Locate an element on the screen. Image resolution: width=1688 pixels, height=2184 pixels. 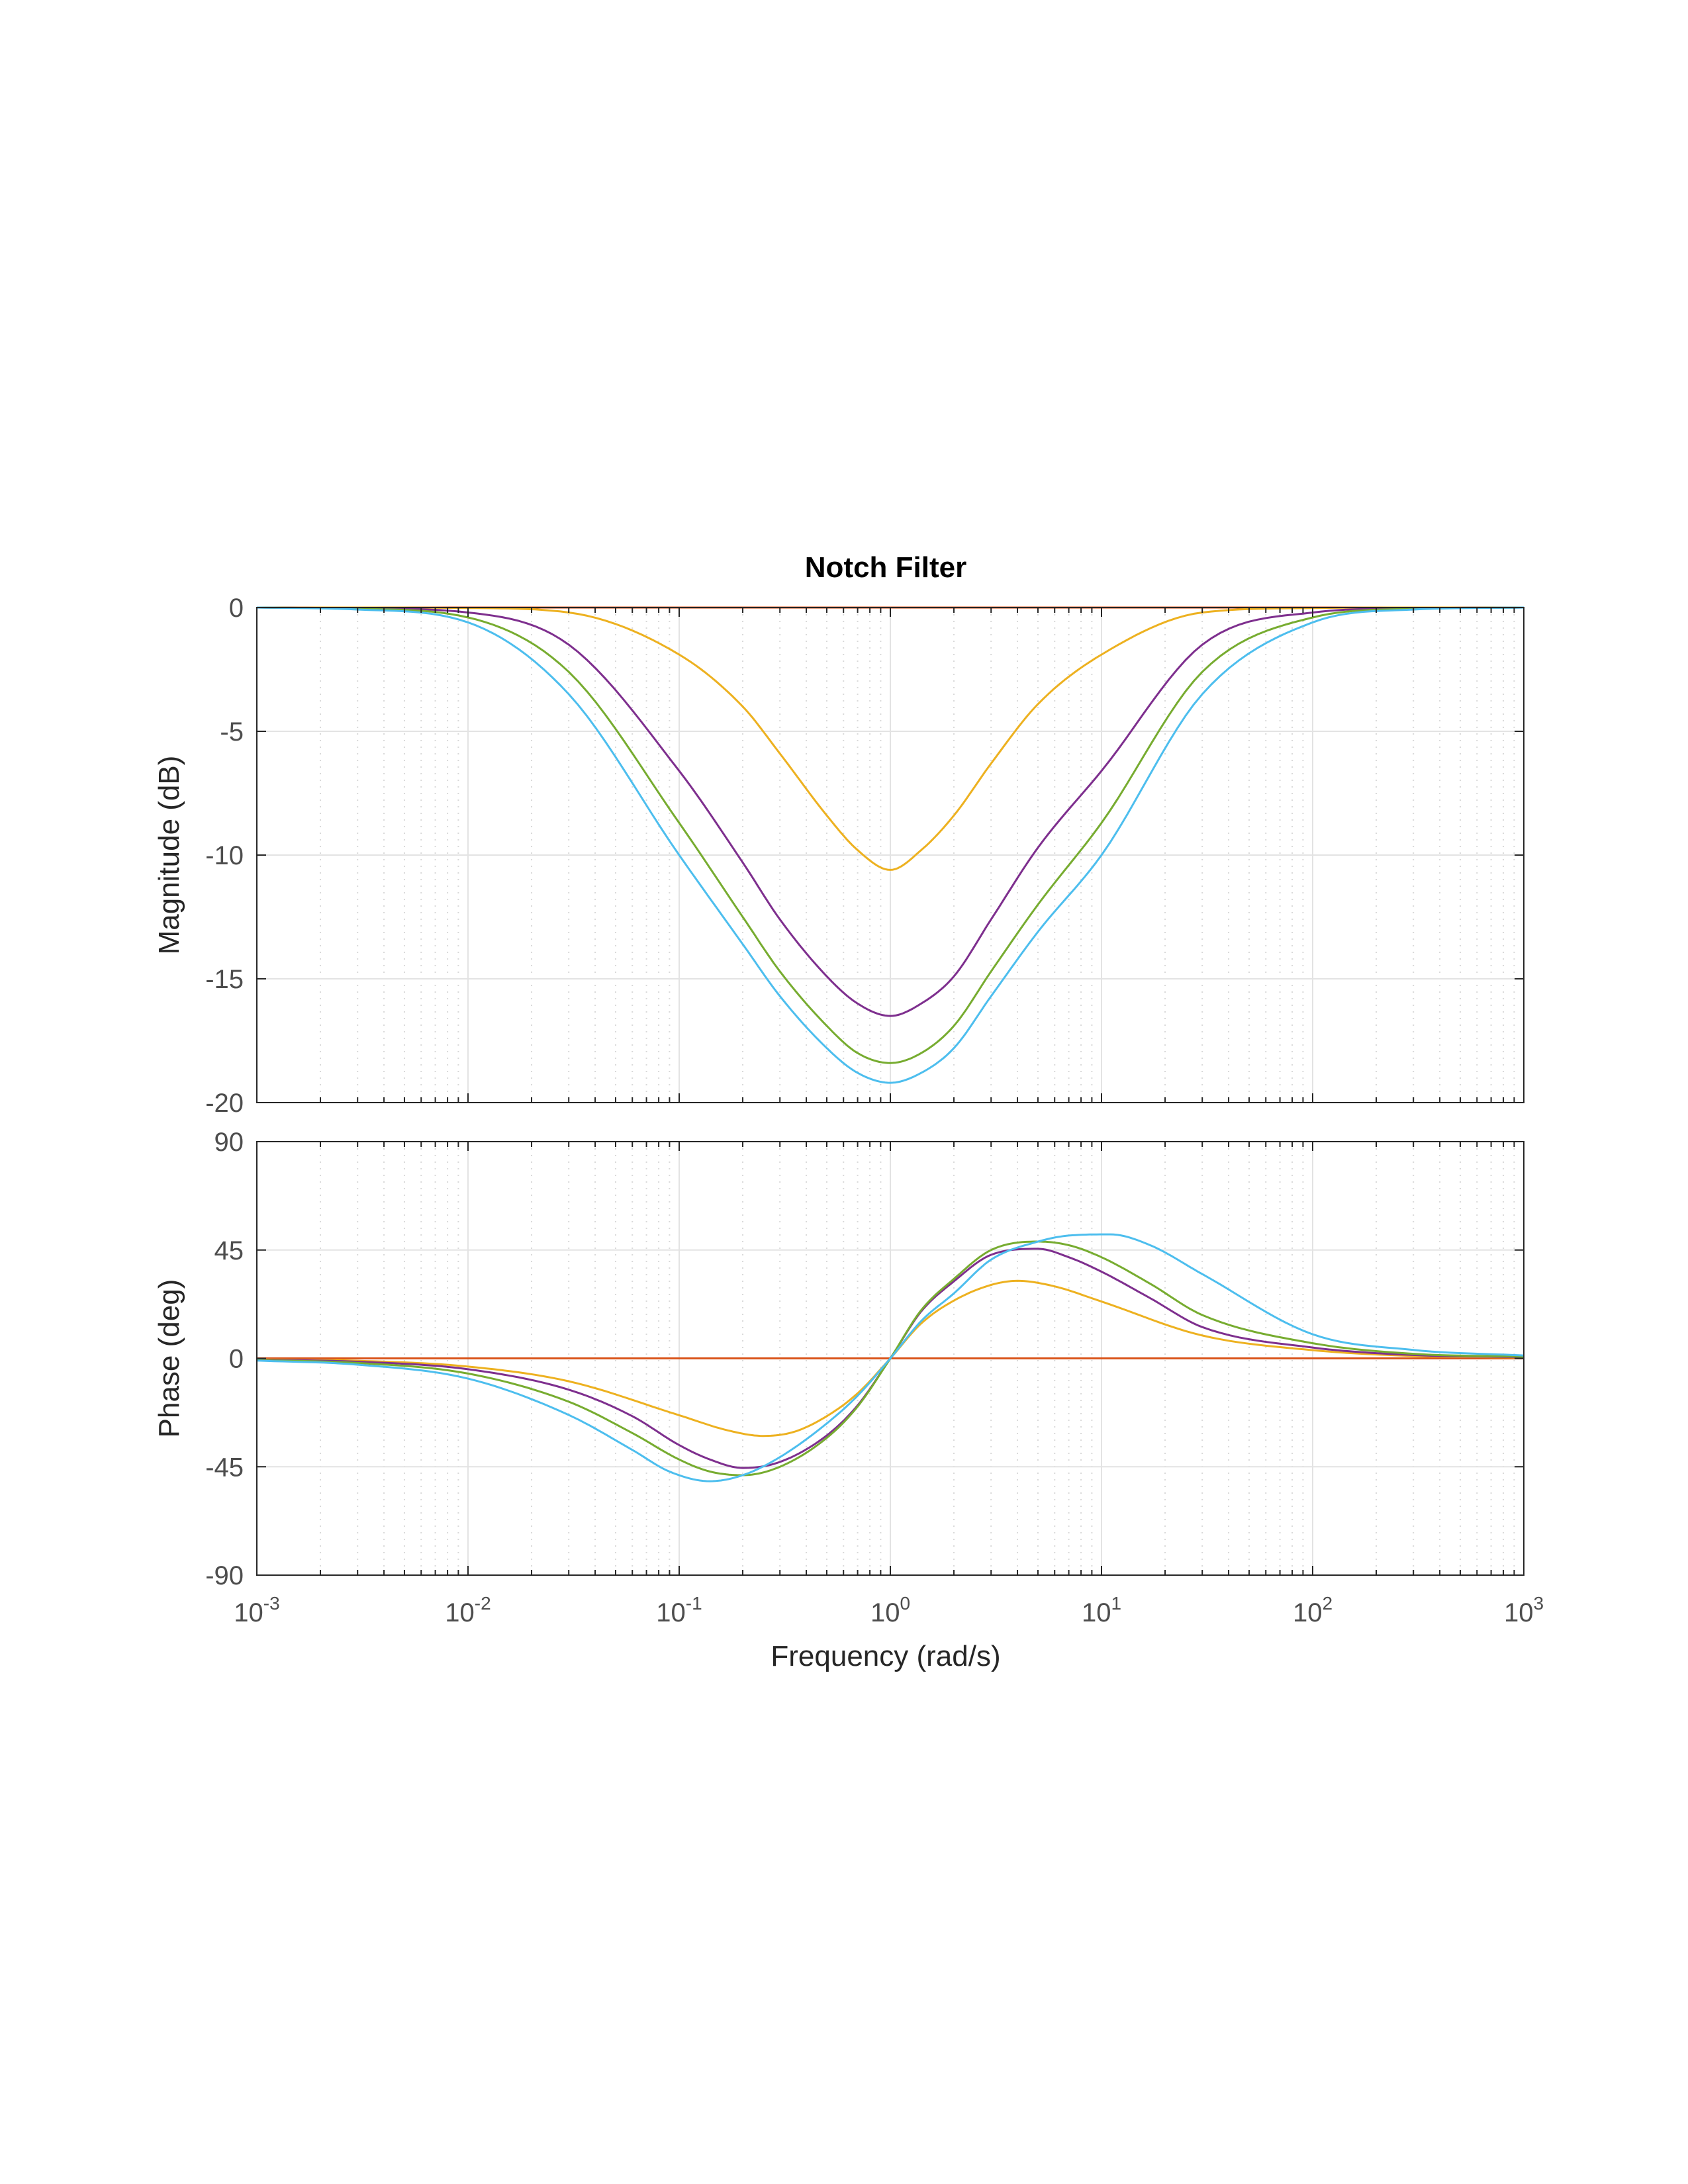
x-tick-label-exponent: -3 is located at coordinates (271, 1604).